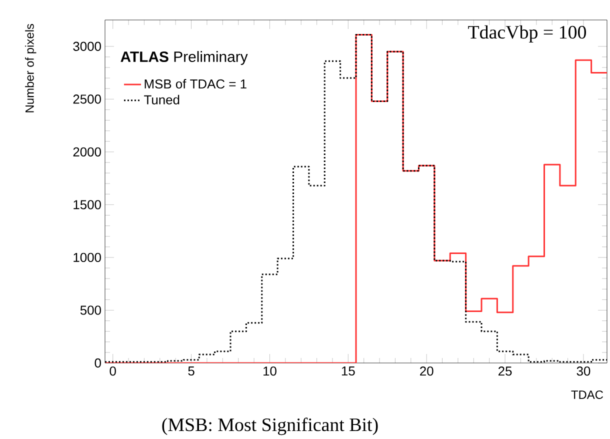  Describe the element at coordinates (195, 84) in the screenshot. I see `legend-label: MSB of TDAC = 1` at that location.